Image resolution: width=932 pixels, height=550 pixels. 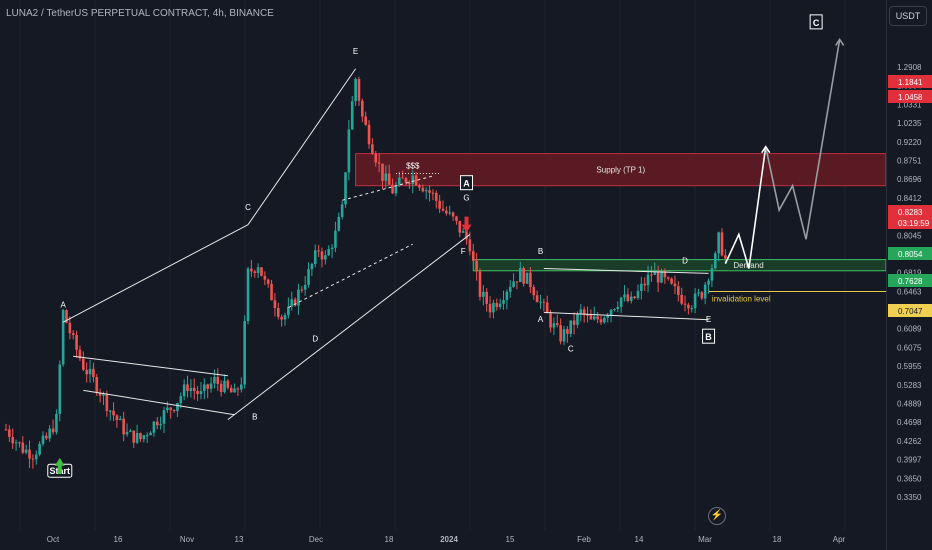 What do you see at coordinates (705, 539) in the screenshot?
I see `x-axis-tick: Mar` at bounding box center [705, 539].